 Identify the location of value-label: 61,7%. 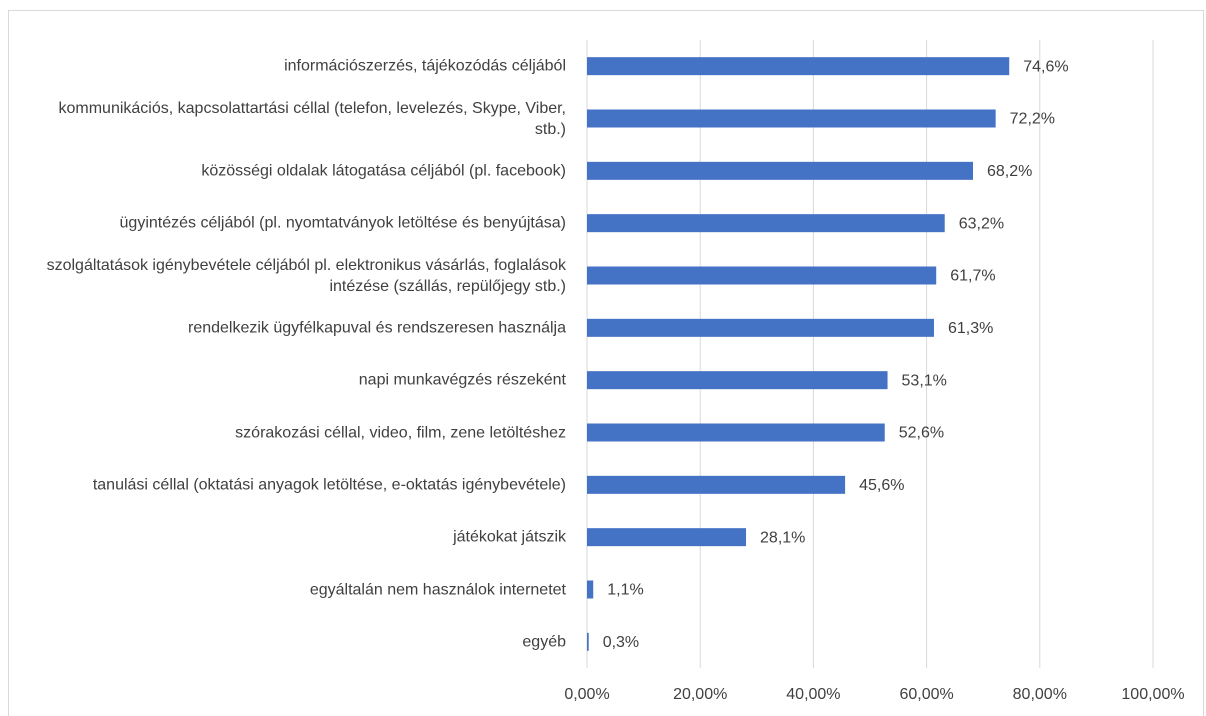
(972, 276).